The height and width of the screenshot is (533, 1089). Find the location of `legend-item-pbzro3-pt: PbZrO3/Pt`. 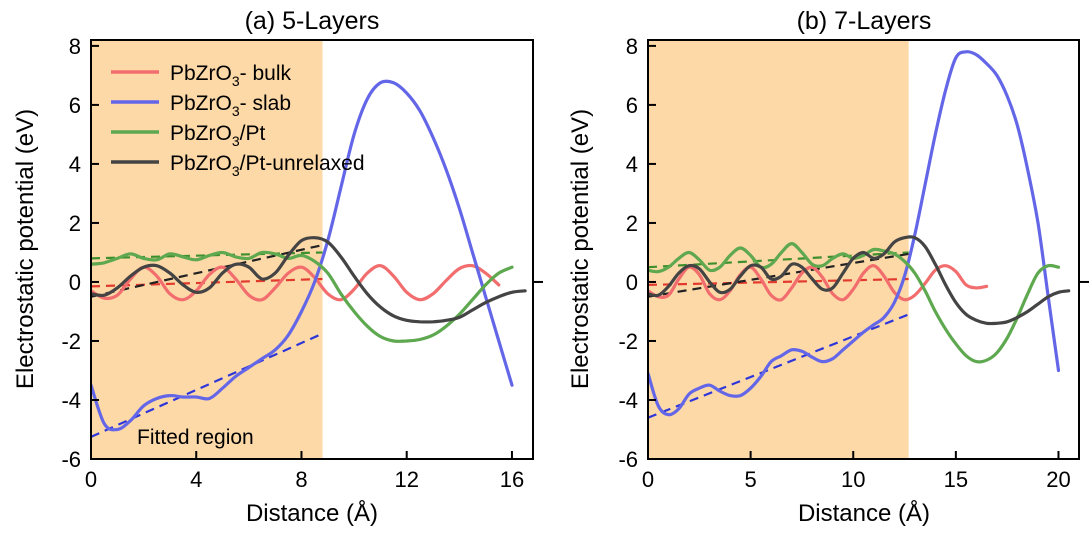

legend-item-pbzro3-pt: PbZrO3/Pt is located at coordinates (188, 135).